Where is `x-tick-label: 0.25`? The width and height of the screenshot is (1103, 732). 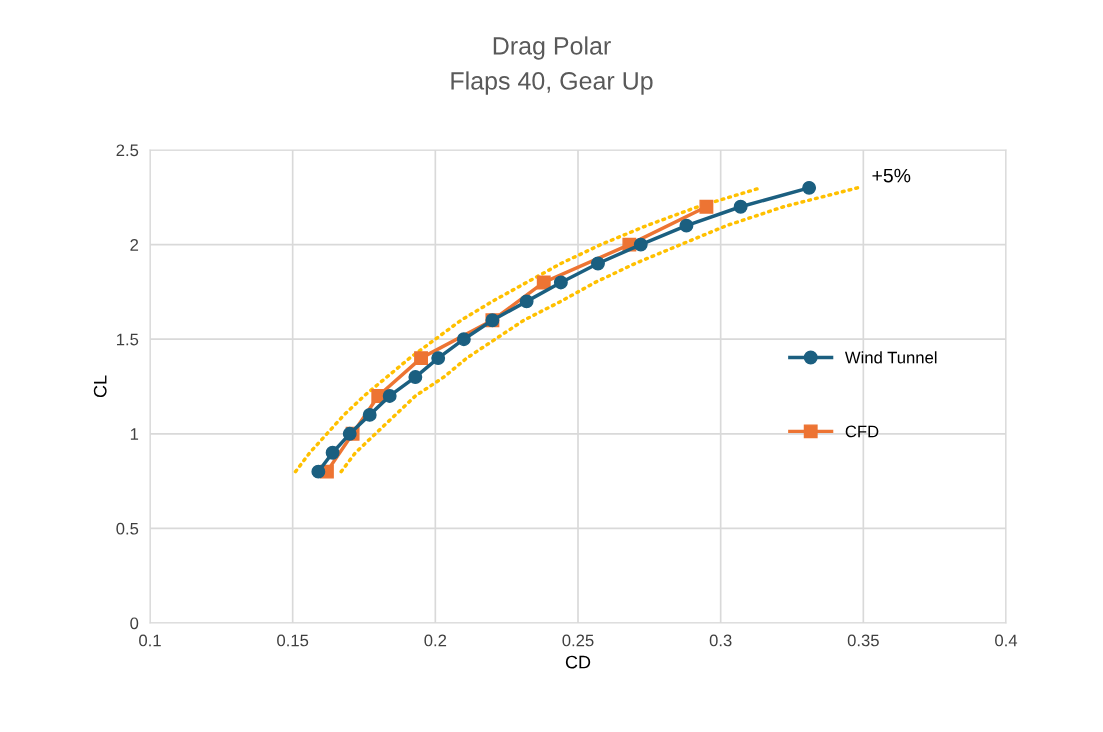
x-tick-label: 0.25 is located at coordinates (578, 640).